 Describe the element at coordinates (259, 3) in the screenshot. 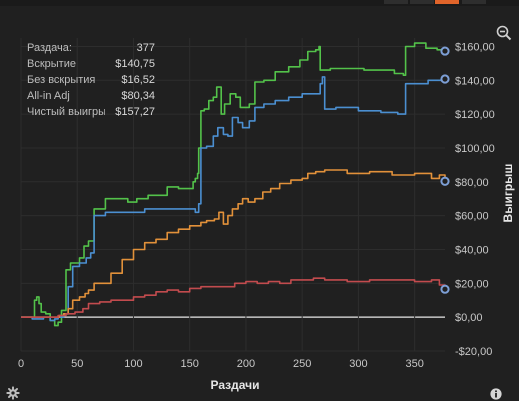

I see `window-title-bar` at that location.